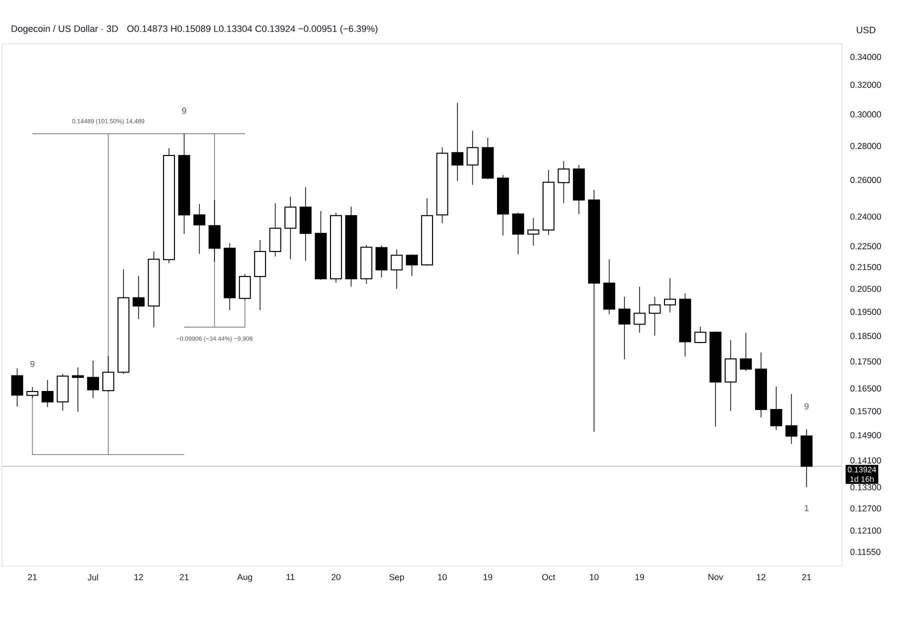 This screenshot has width=900, height=625. Describe the element at coordinates (866, 435) in the screenshot. I see `y-tick-label: 0.14900` at that location.